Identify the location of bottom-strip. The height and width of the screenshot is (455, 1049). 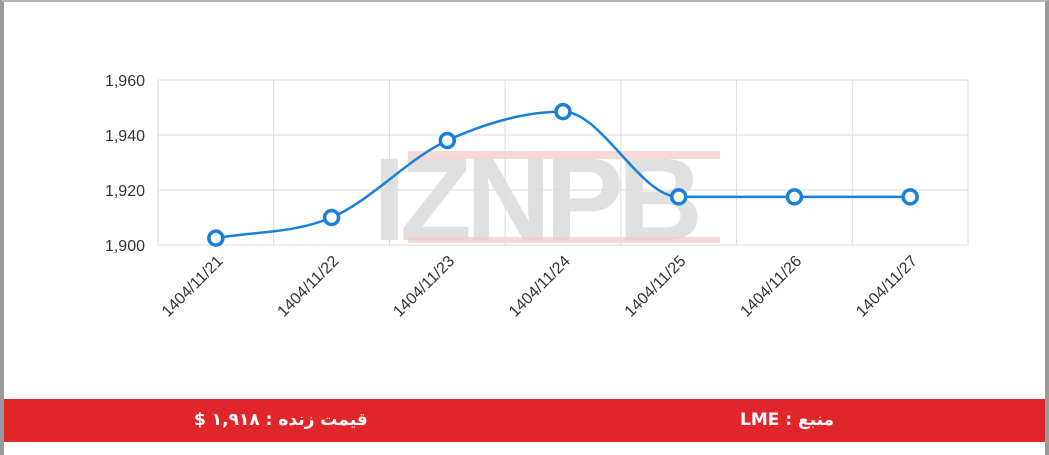
(524, 448).